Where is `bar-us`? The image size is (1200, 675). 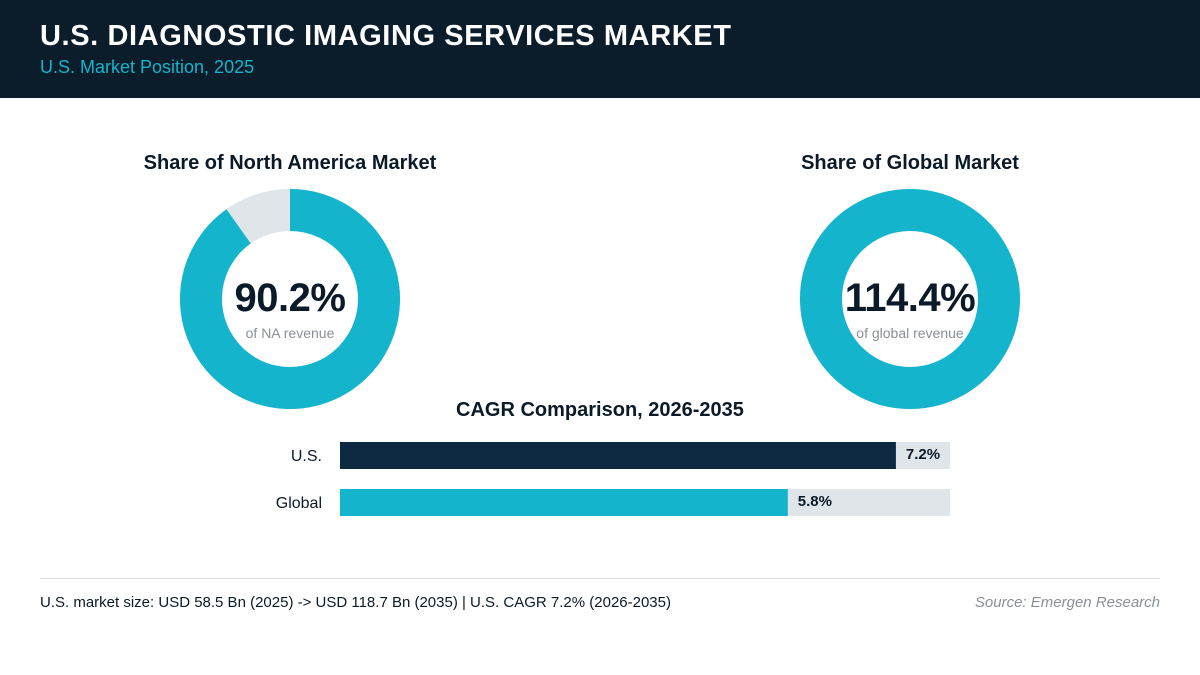
bar-us is located at coordinates (618, 455).